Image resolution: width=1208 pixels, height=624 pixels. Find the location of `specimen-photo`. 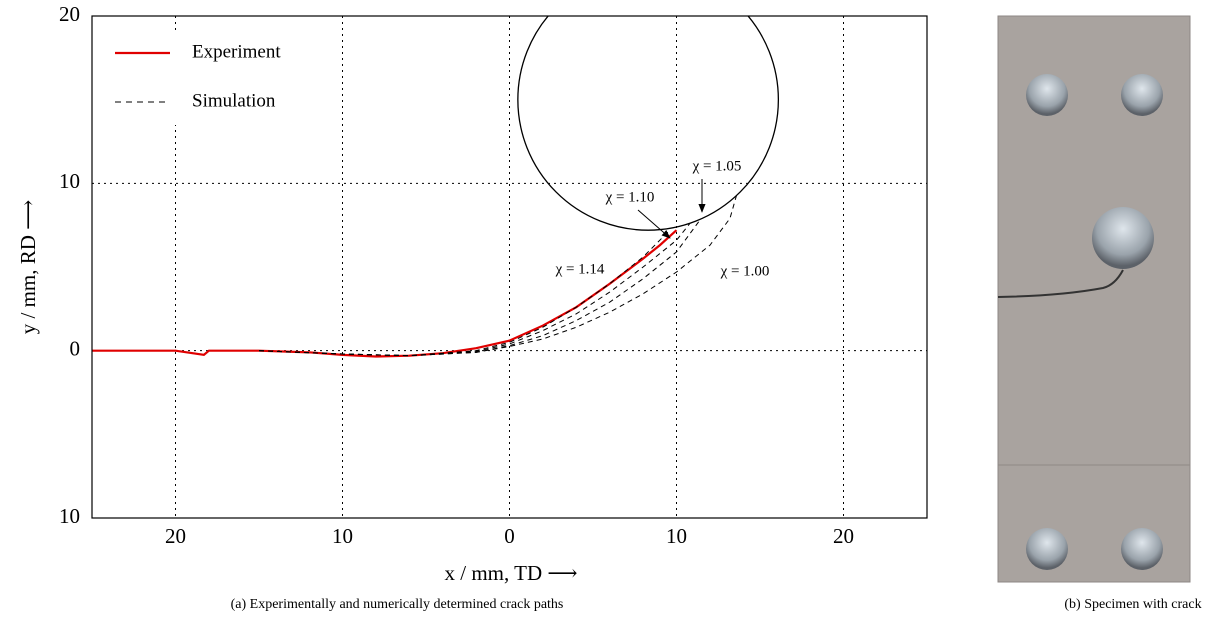

specimen-photo is located at coordinates (1094, 299).